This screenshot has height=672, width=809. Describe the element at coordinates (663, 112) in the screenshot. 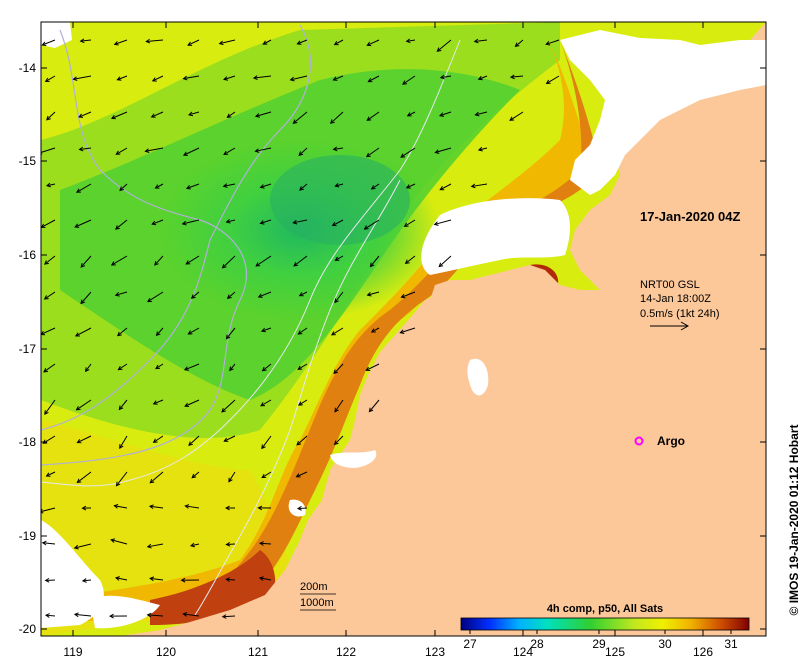

I see `cloud-ne` at that location.